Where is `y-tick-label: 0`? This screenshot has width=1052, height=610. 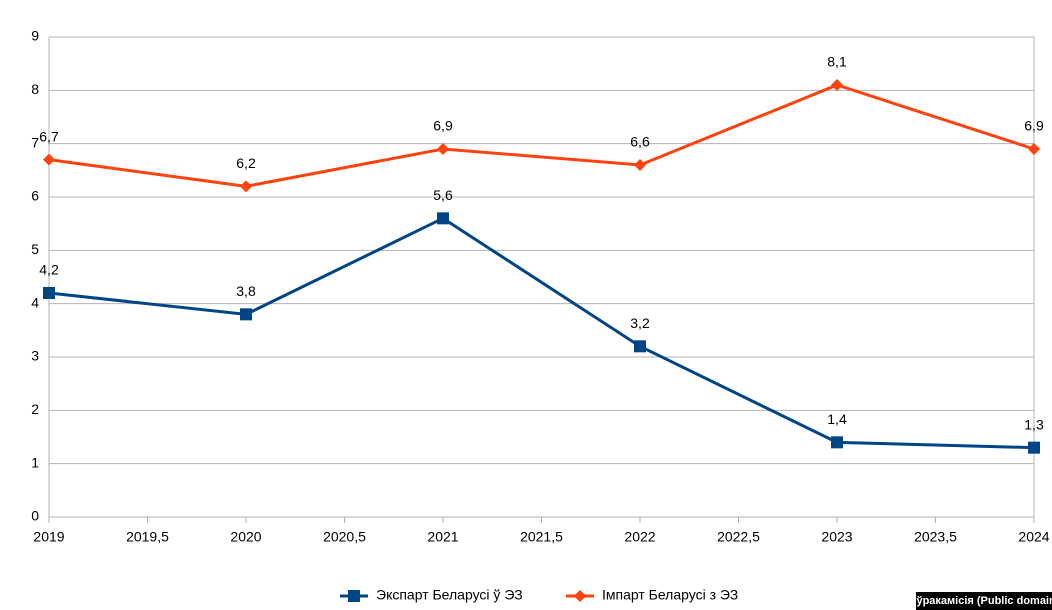 y-tick-label: 0 is located at coordinates (35, 516).